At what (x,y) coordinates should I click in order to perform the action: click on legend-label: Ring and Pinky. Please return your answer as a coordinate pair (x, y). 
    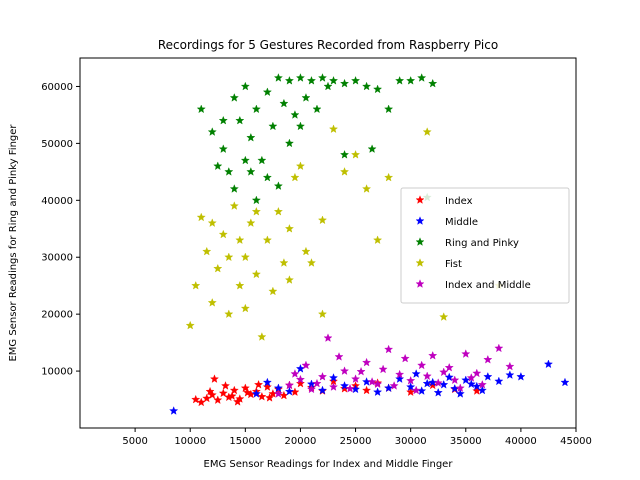
    Looking at the image, I should click on (482, 243).